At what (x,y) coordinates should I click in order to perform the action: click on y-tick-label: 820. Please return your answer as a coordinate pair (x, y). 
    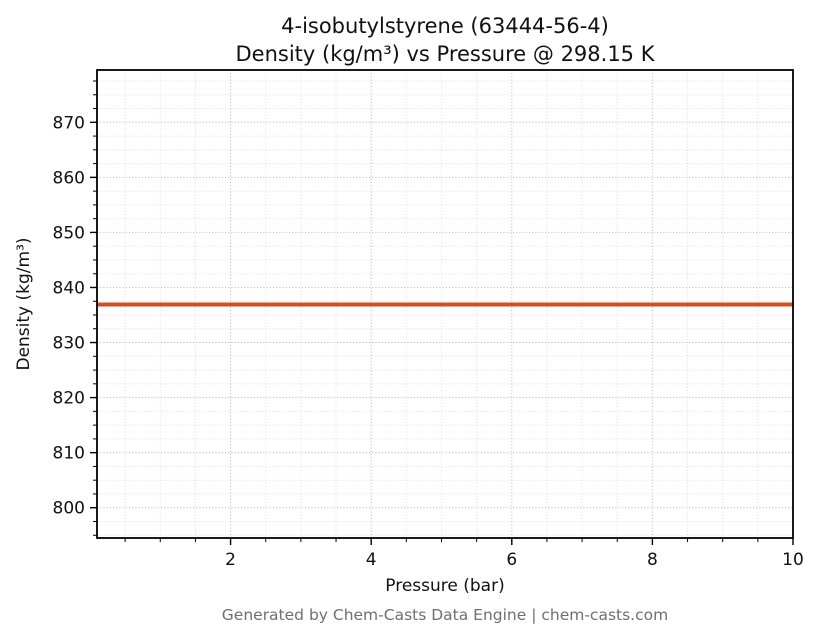
    Looking at the image, I should click on (69, 399).